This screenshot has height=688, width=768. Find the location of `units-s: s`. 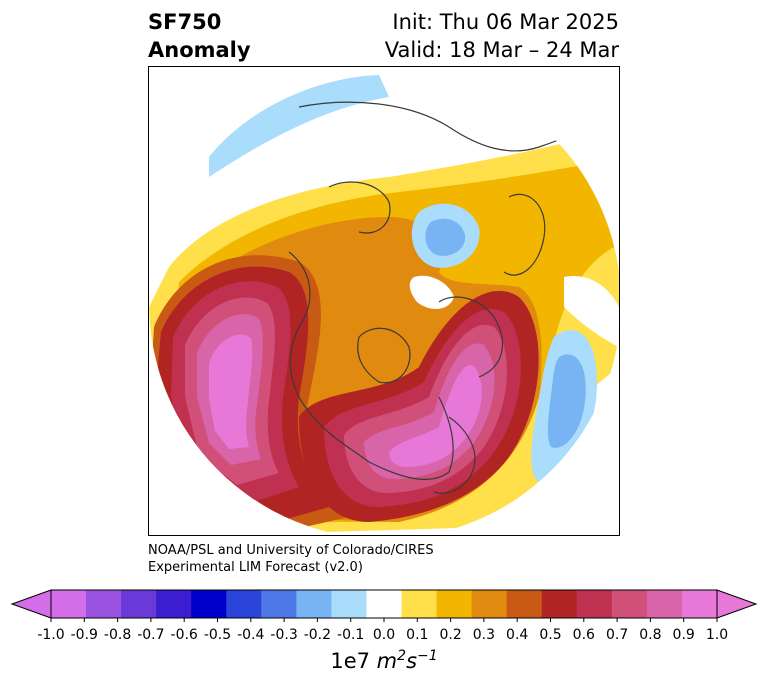

units-s: s is located at coordinates (412, 661).